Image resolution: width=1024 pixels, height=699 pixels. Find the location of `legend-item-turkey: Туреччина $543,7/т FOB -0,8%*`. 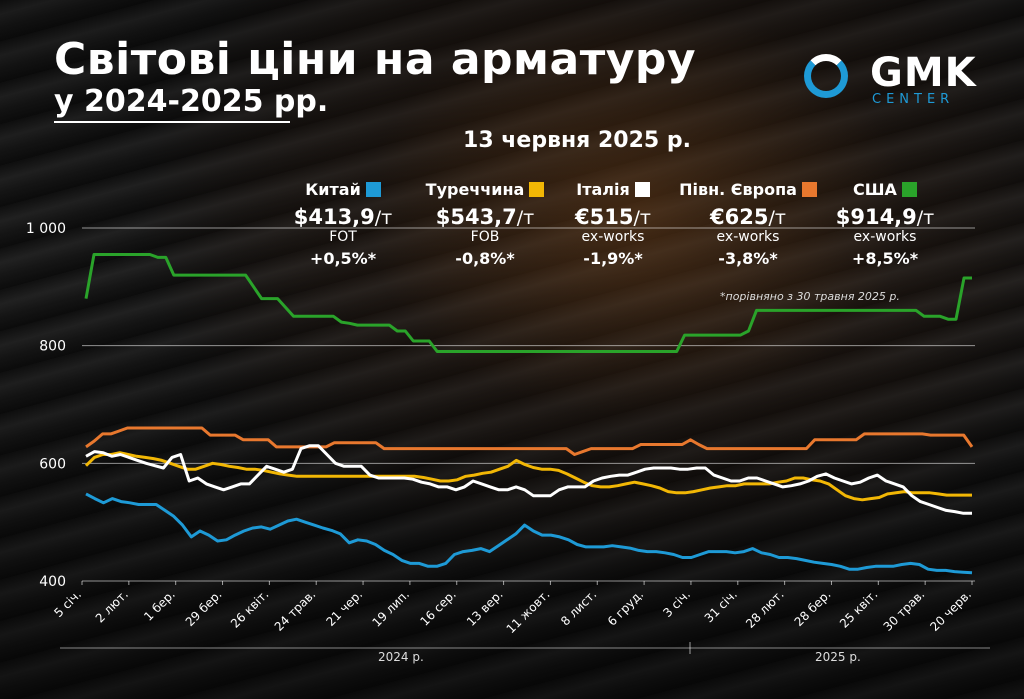

legend-item-turkey: Туреччина $543,7/т FOB -0,8%* is located at coordinates (485, 224).